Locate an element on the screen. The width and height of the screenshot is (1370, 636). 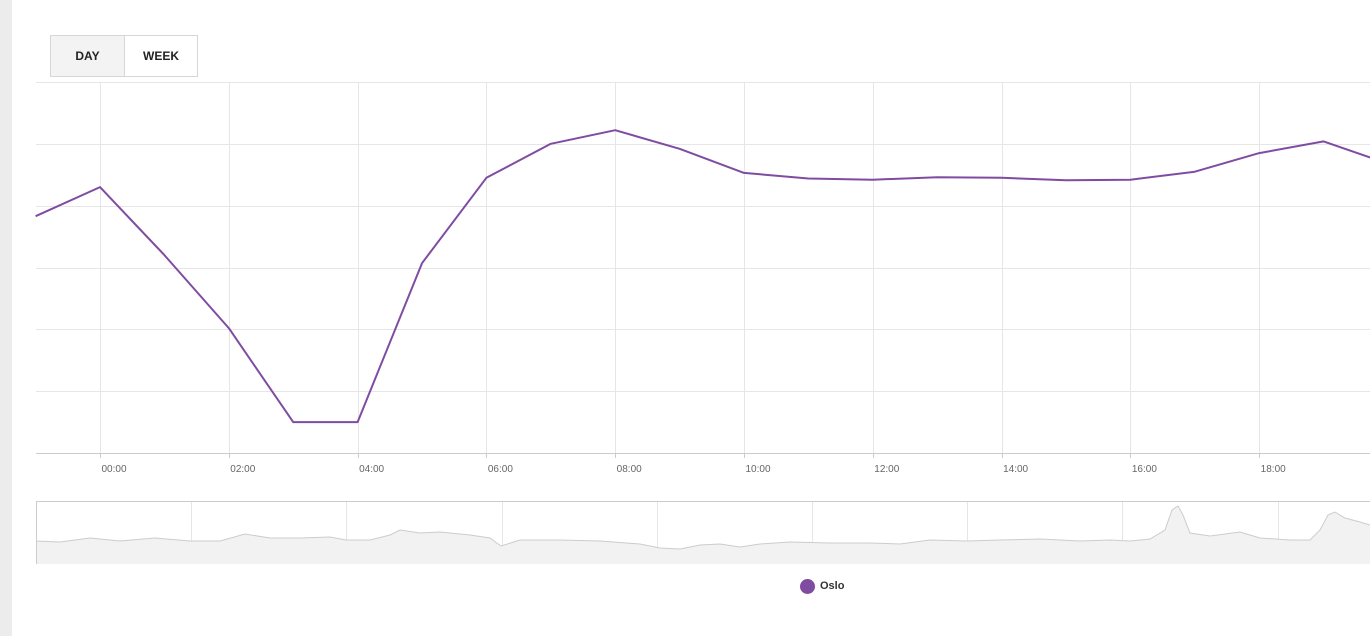
x-tick-label: 14:00 is located at coordinates (1015, 469).